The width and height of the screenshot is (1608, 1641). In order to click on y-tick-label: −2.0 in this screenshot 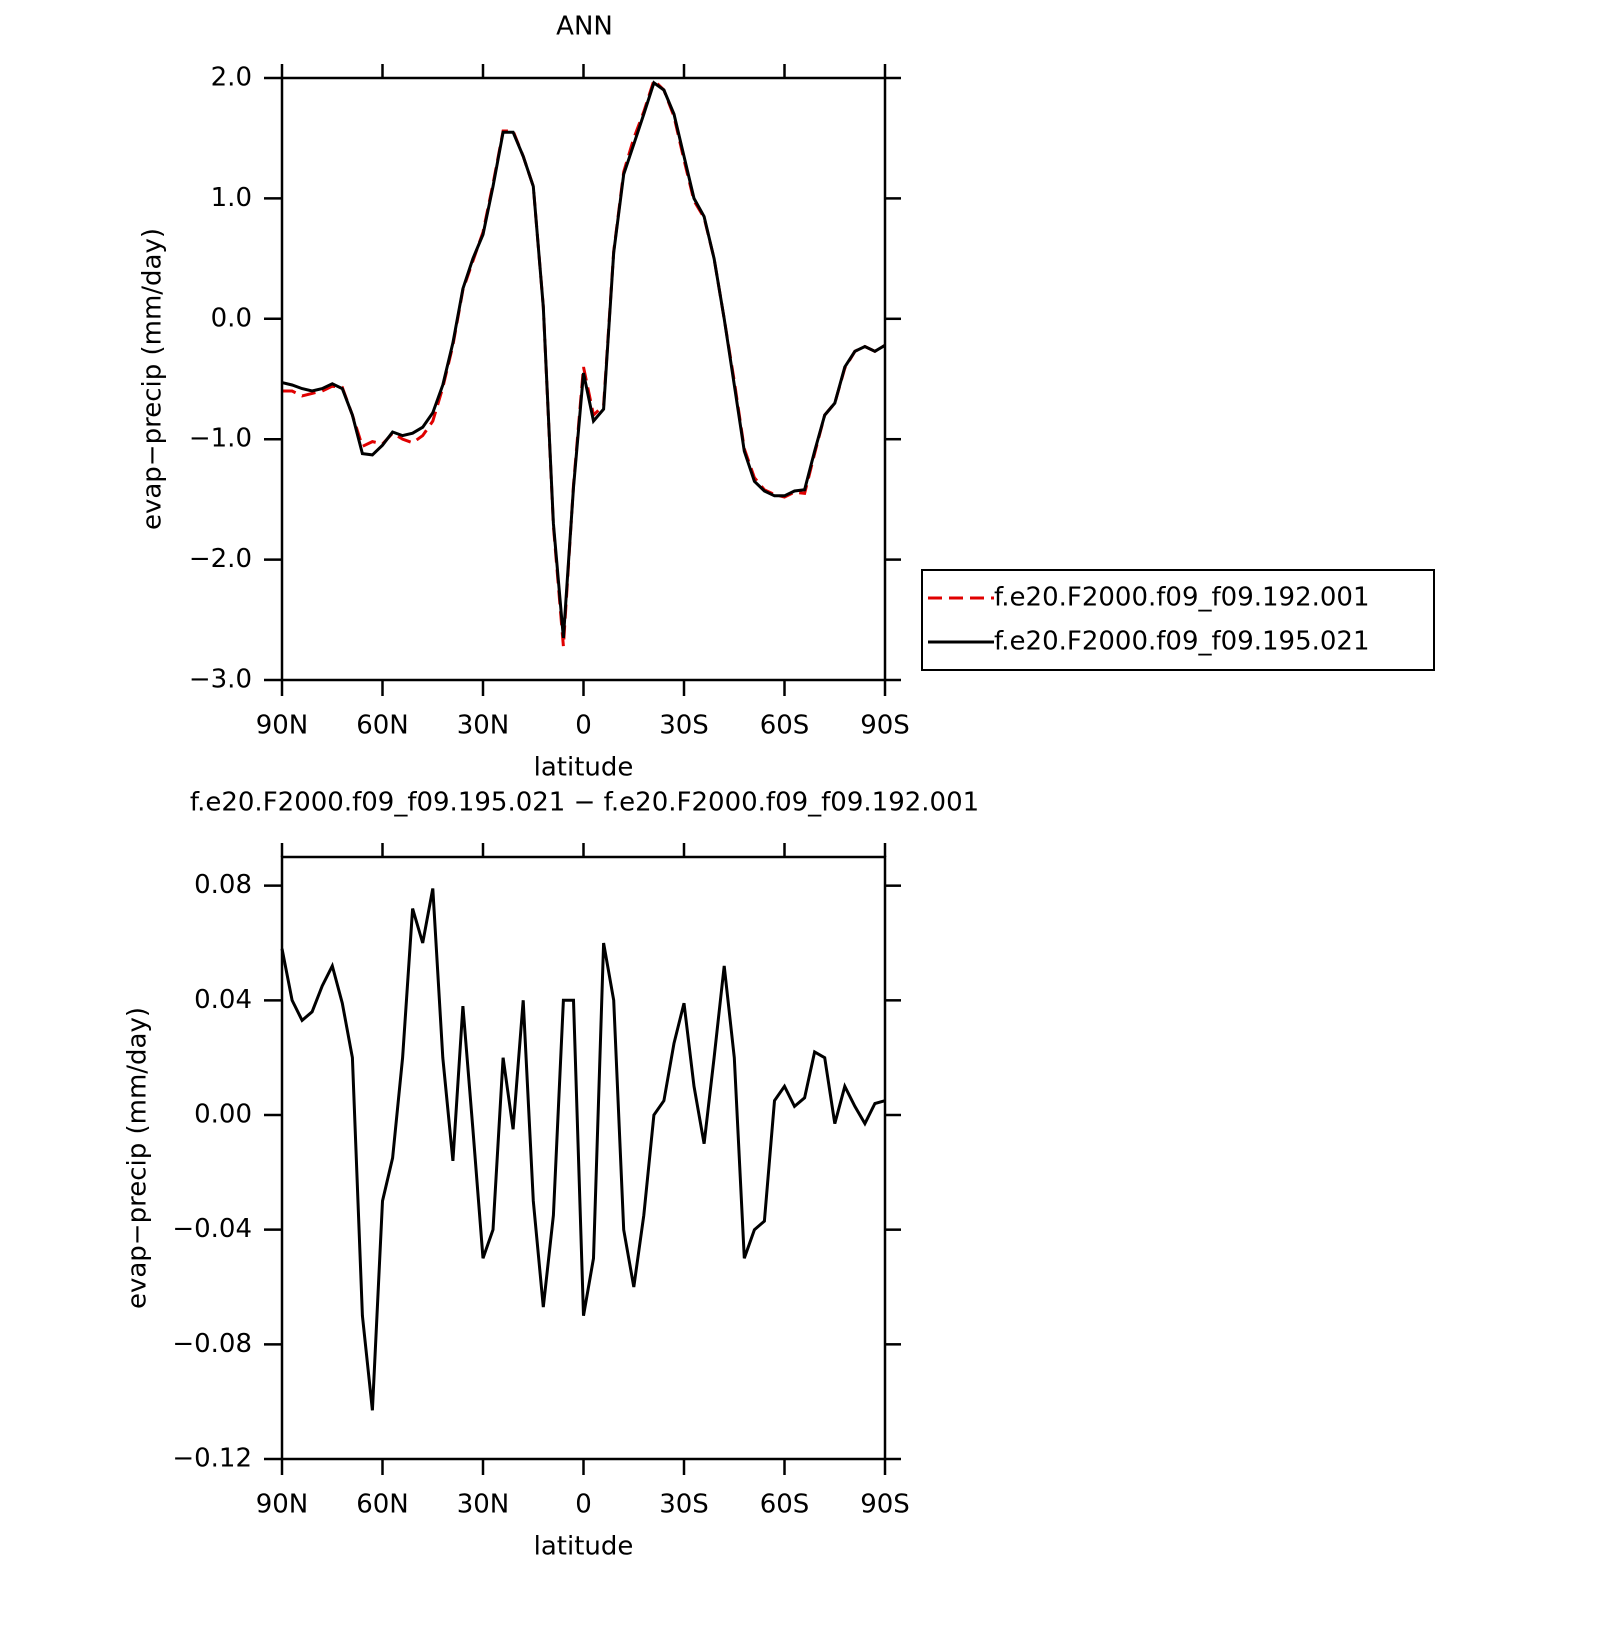, I will do `click(220, 559)`.